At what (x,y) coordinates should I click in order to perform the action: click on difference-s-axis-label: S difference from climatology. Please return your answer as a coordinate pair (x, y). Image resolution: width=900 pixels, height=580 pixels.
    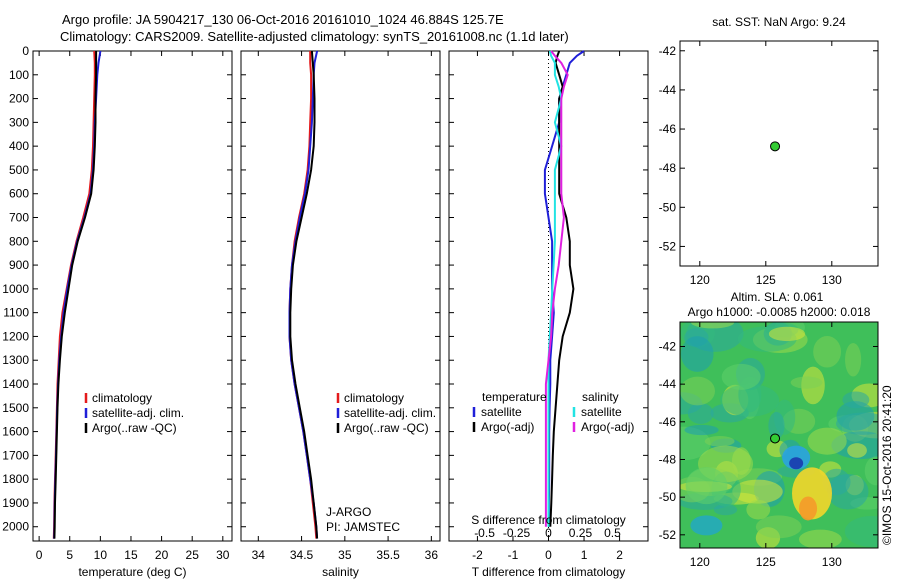
    Looking at the image, I should click on (548, 520).